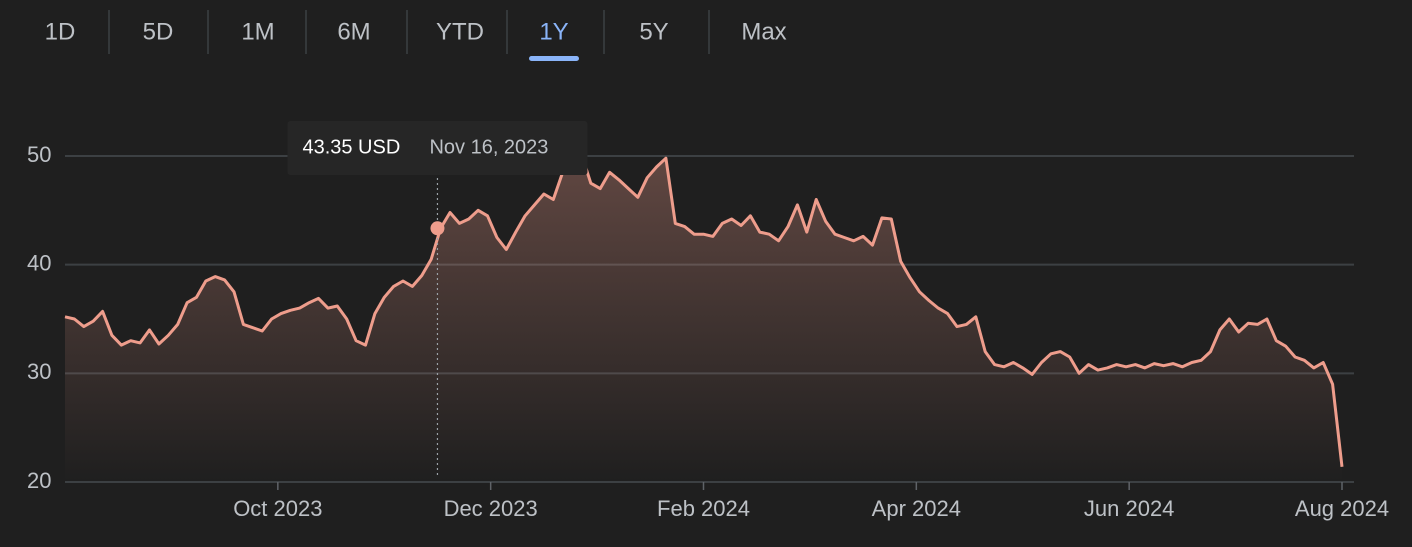 This screenshot has height=547, width=1412. What do you see at coordinates (257, 31) in the screenshot?
I see `range-tab: 1M` at bounding box center [257, 31].